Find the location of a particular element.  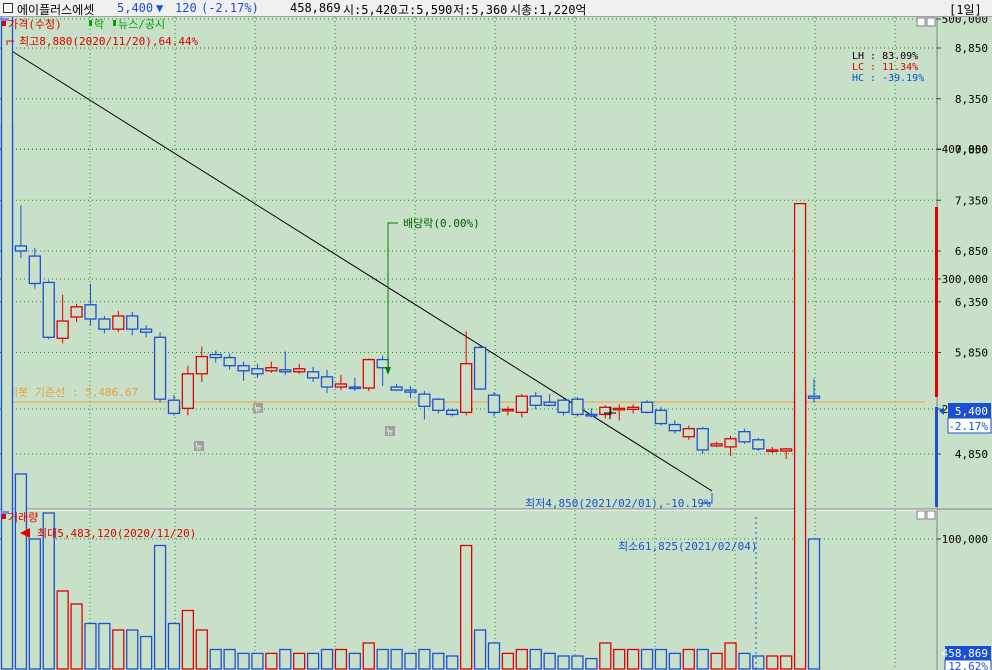

price-pointer-icon is located at coordinates (941, 411).